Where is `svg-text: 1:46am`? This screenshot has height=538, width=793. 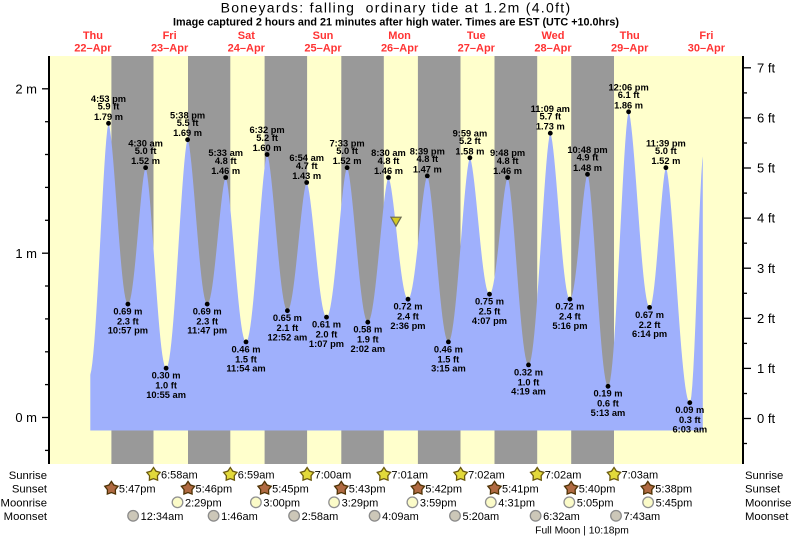 svg-text: 1:46am is located at coordinates (239, 517).